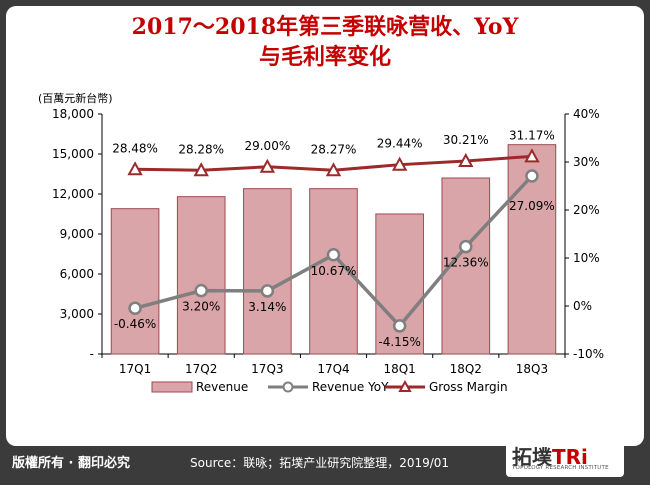 The height and width of the screenshot is (485, 650). I want to click on chart-title: 2017～2018年第三季联咏营收、YoY 与毛利率变化, so click(325, 42).